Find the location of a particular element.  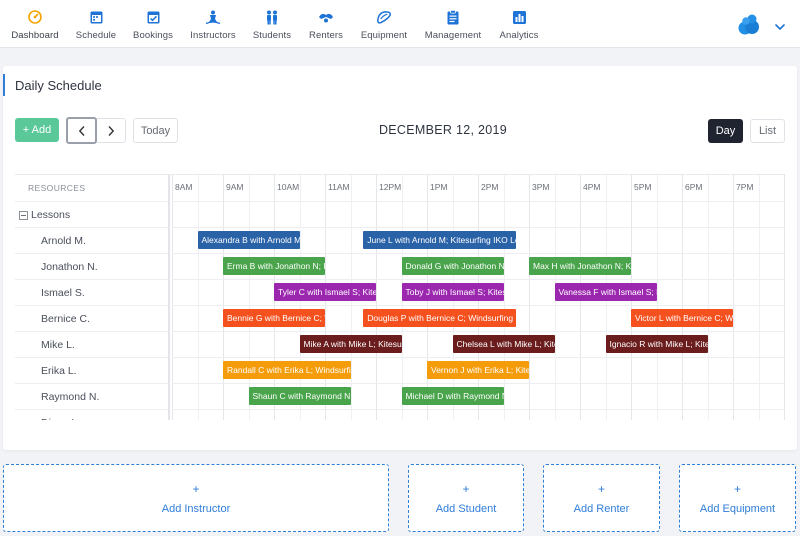

instructor-icon is located at coordinates (213, 17).